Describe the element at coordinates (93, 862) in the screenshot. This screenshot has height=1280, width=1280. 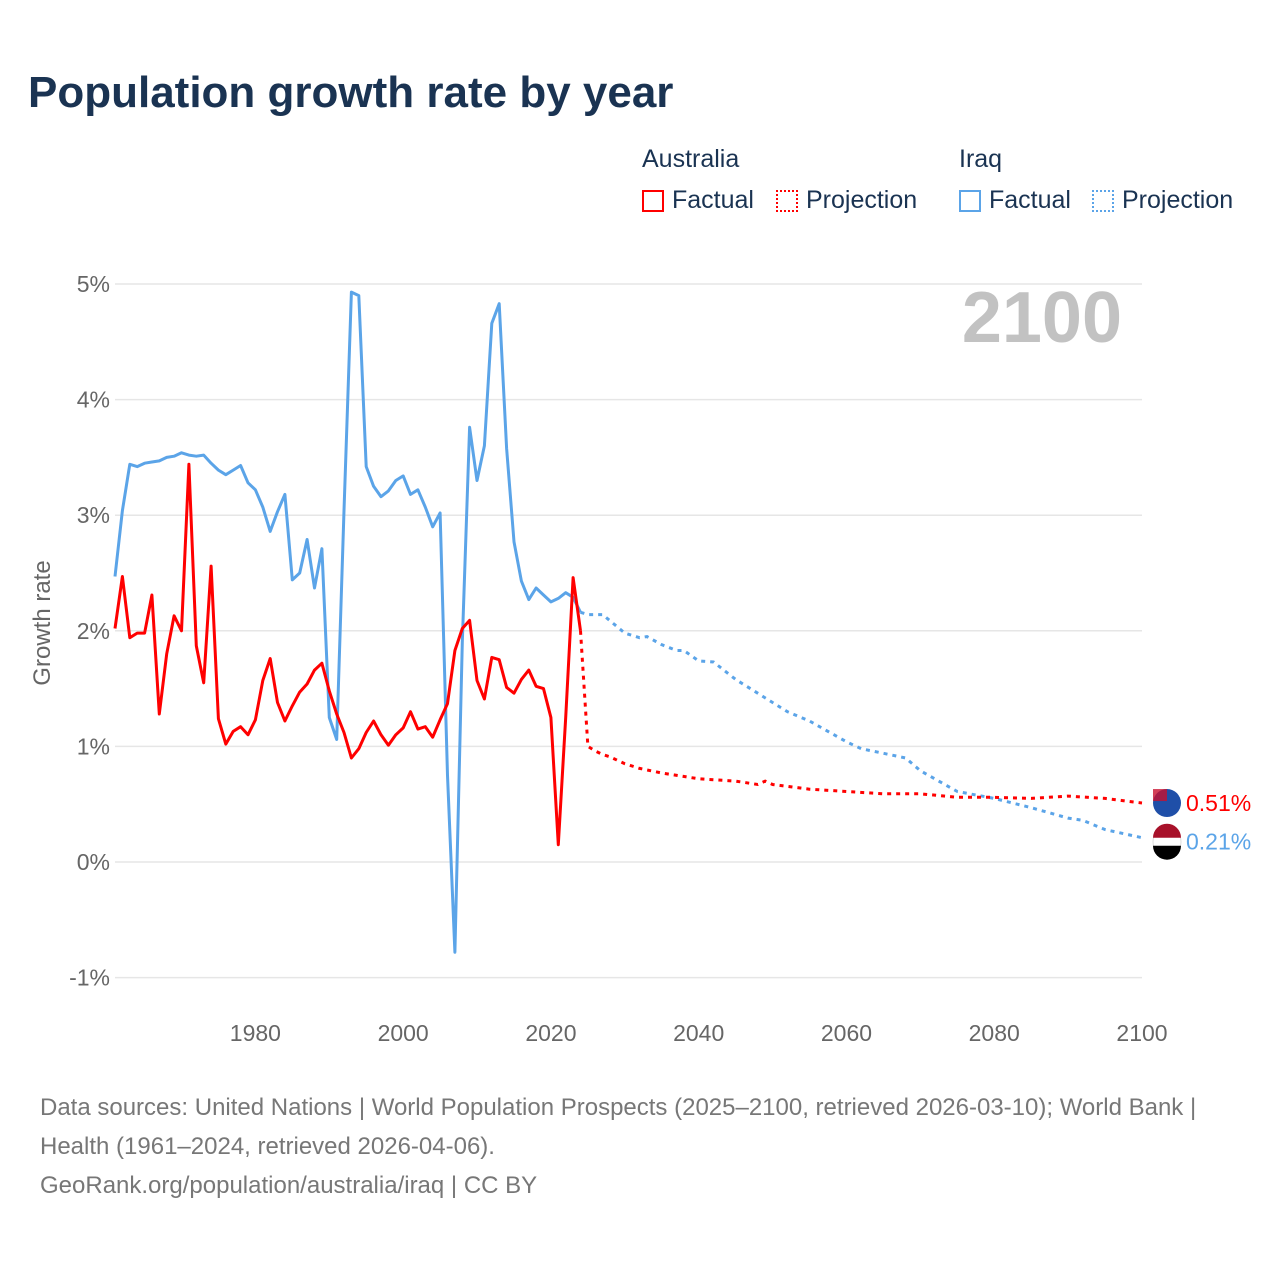
I see `y-tick-label: 0%` at that location.